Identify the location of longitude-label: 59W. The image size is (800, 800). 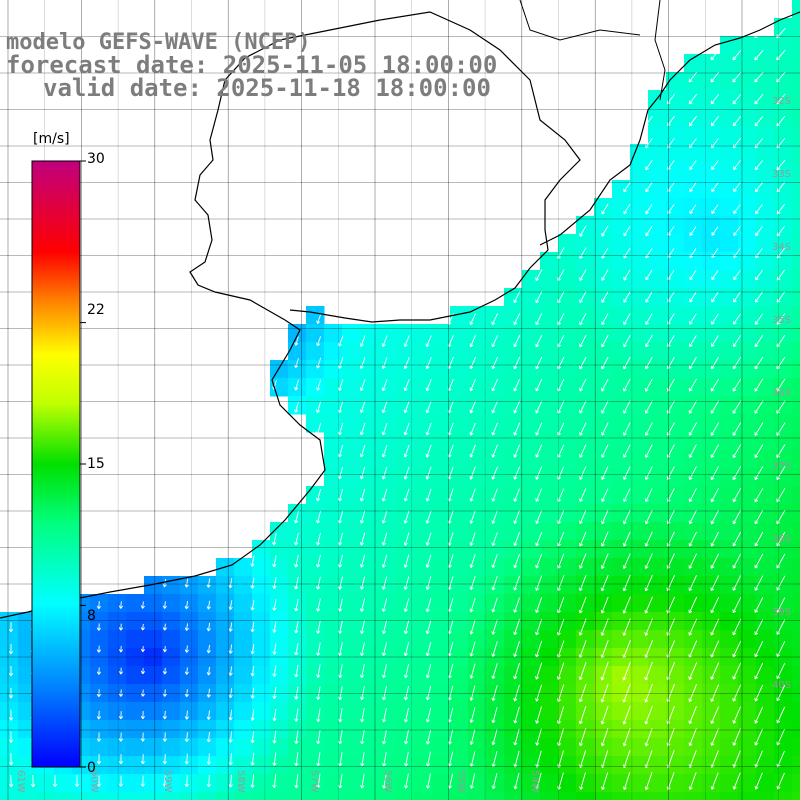
(167, 781).